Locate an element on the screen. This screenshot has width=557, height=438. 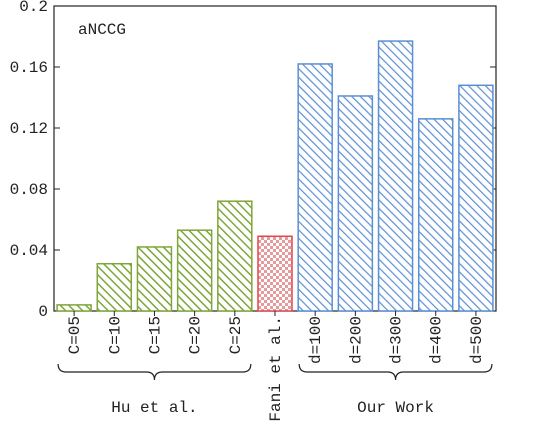
x-tick-label: C=20 is located at coordinates (196, 335).